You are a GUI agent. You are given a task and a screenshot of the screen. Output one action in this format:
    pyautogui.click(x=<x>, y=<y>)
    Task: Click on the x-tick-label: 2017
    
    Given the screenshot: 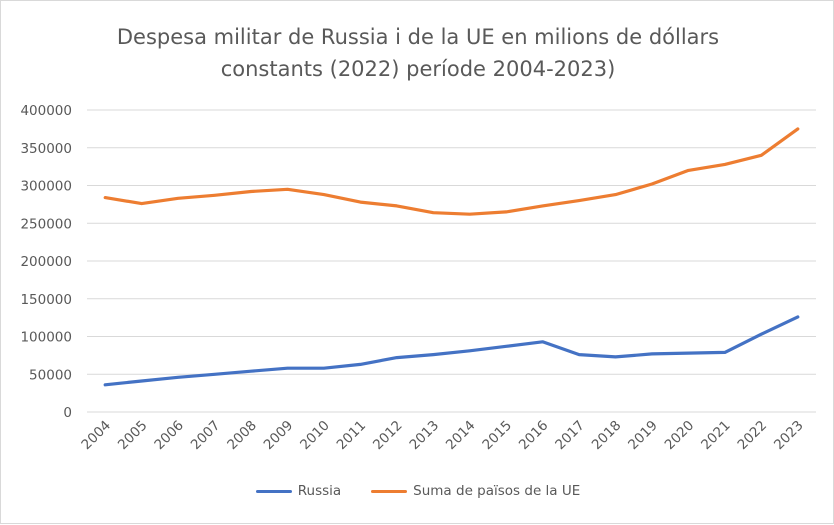 What is the action you would take?
    pyautogui.click(x=570, y=436)
    